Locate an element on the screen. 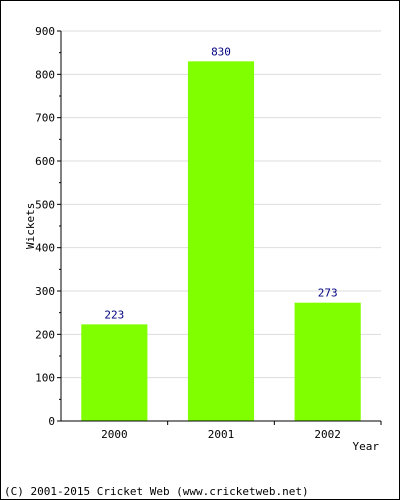  bar-2001 is located at coordinates (221, 241).